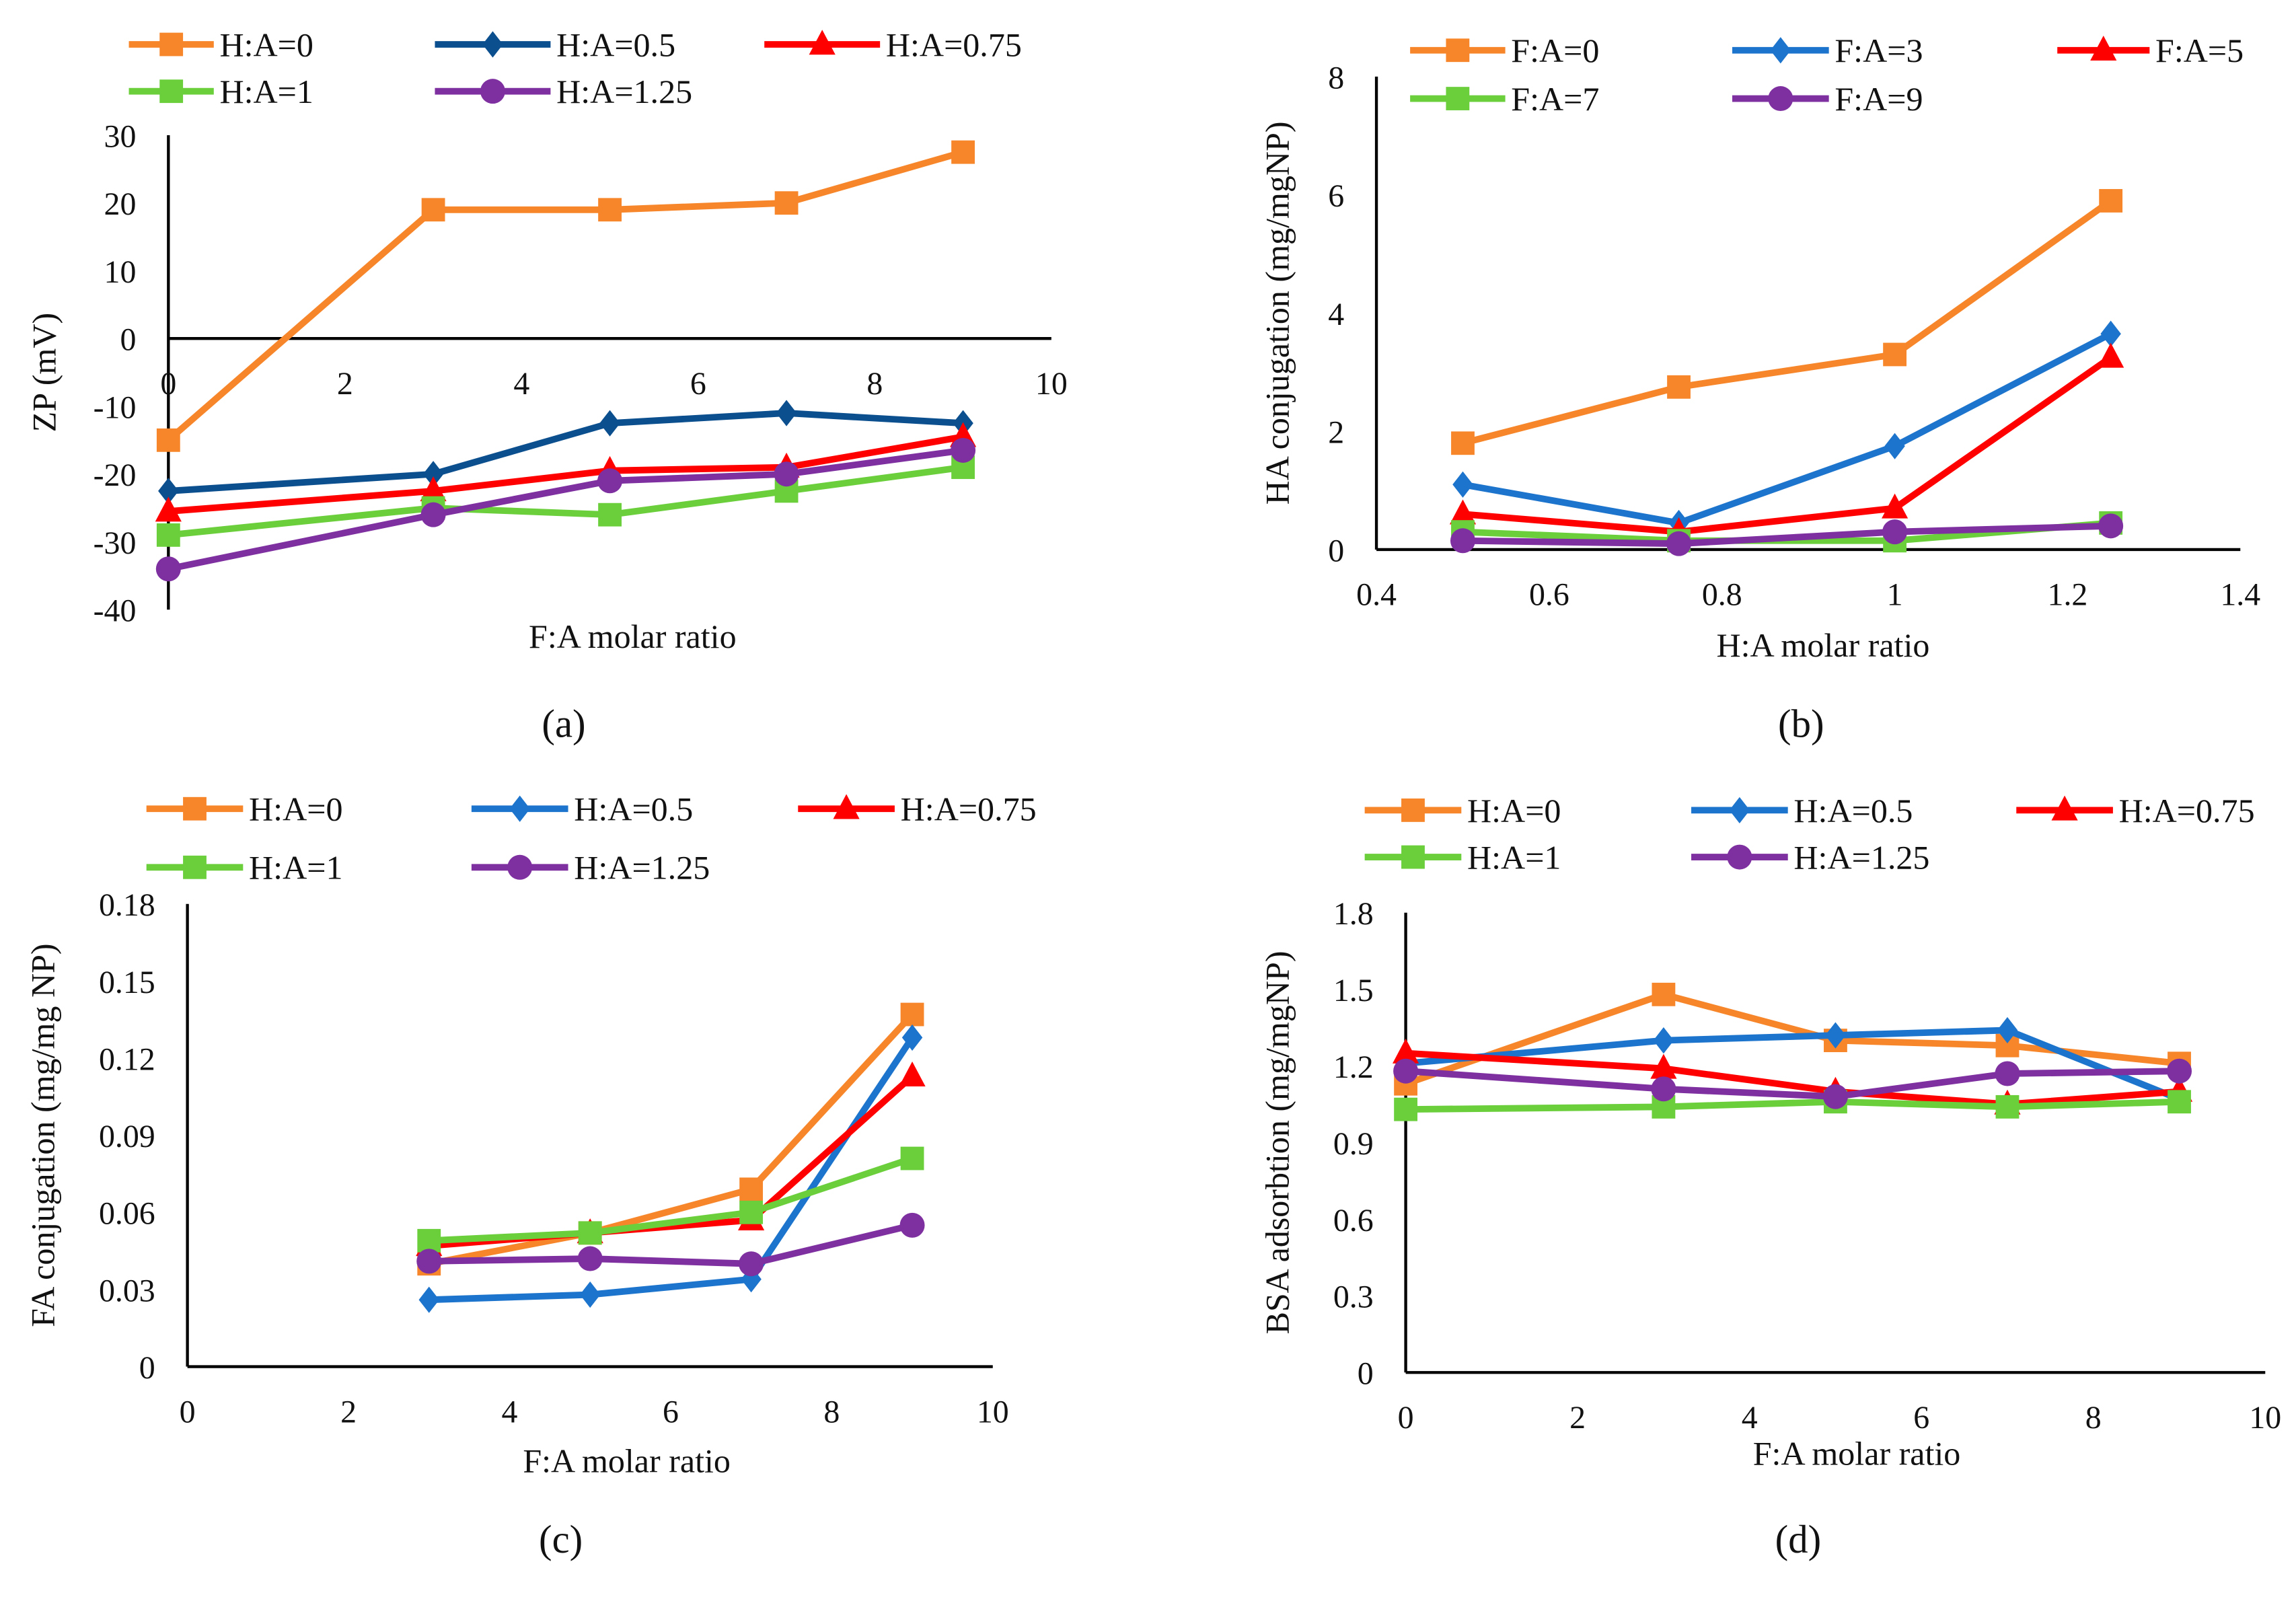  What do you see at coordinates (44, 372) in the screenshot?
I see `y-axis-label: ZP (mV)` at bounding box center [44, 372].